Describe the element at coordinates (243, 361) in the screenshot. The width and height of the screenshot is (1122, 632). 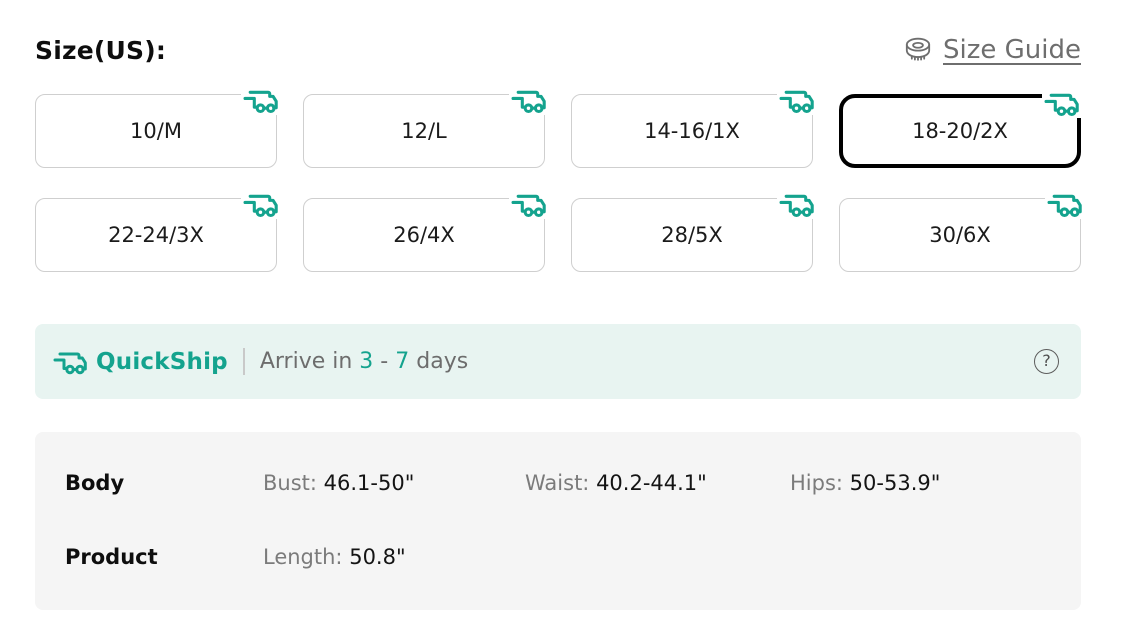
I see `divider` at that location.